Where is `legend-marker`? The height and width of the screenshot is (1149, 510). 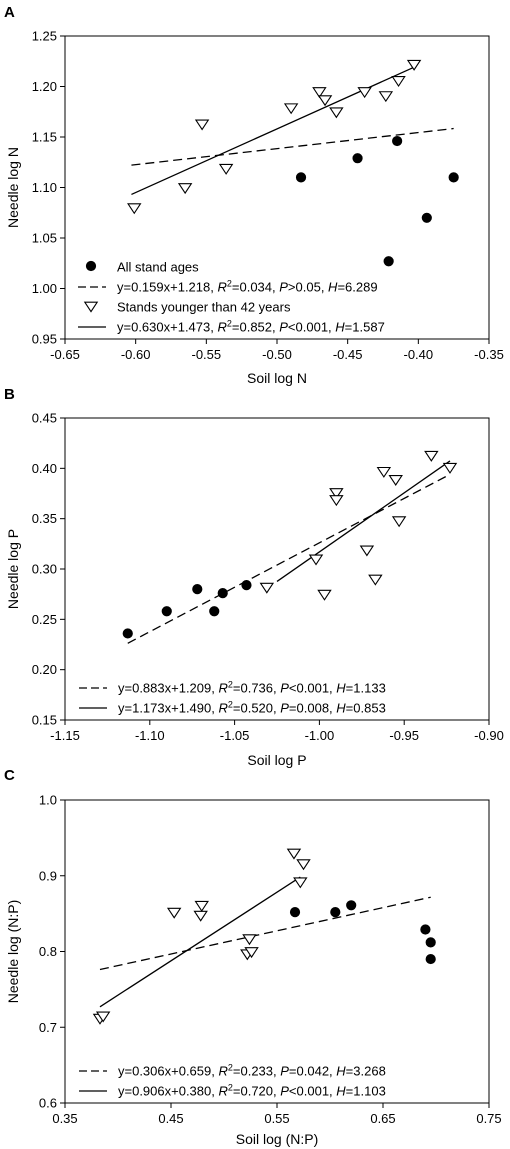 legend-marker is located at coordinates (91, 307).